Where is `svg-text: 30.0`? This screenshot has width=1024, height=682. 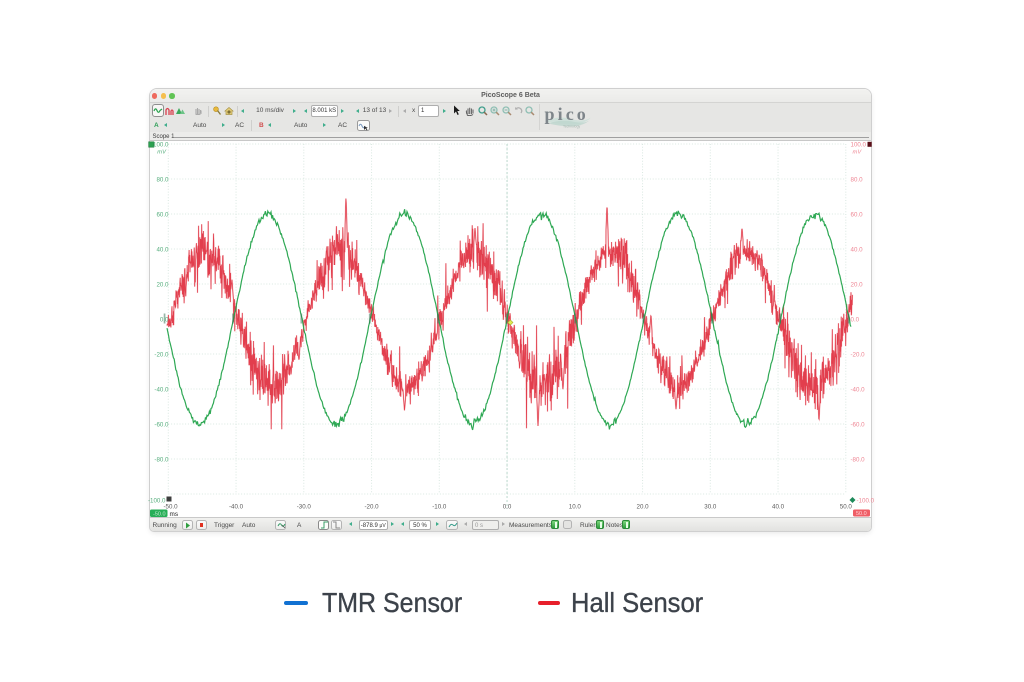 svg-text: 30.0 is located at coordinates (710, 507).